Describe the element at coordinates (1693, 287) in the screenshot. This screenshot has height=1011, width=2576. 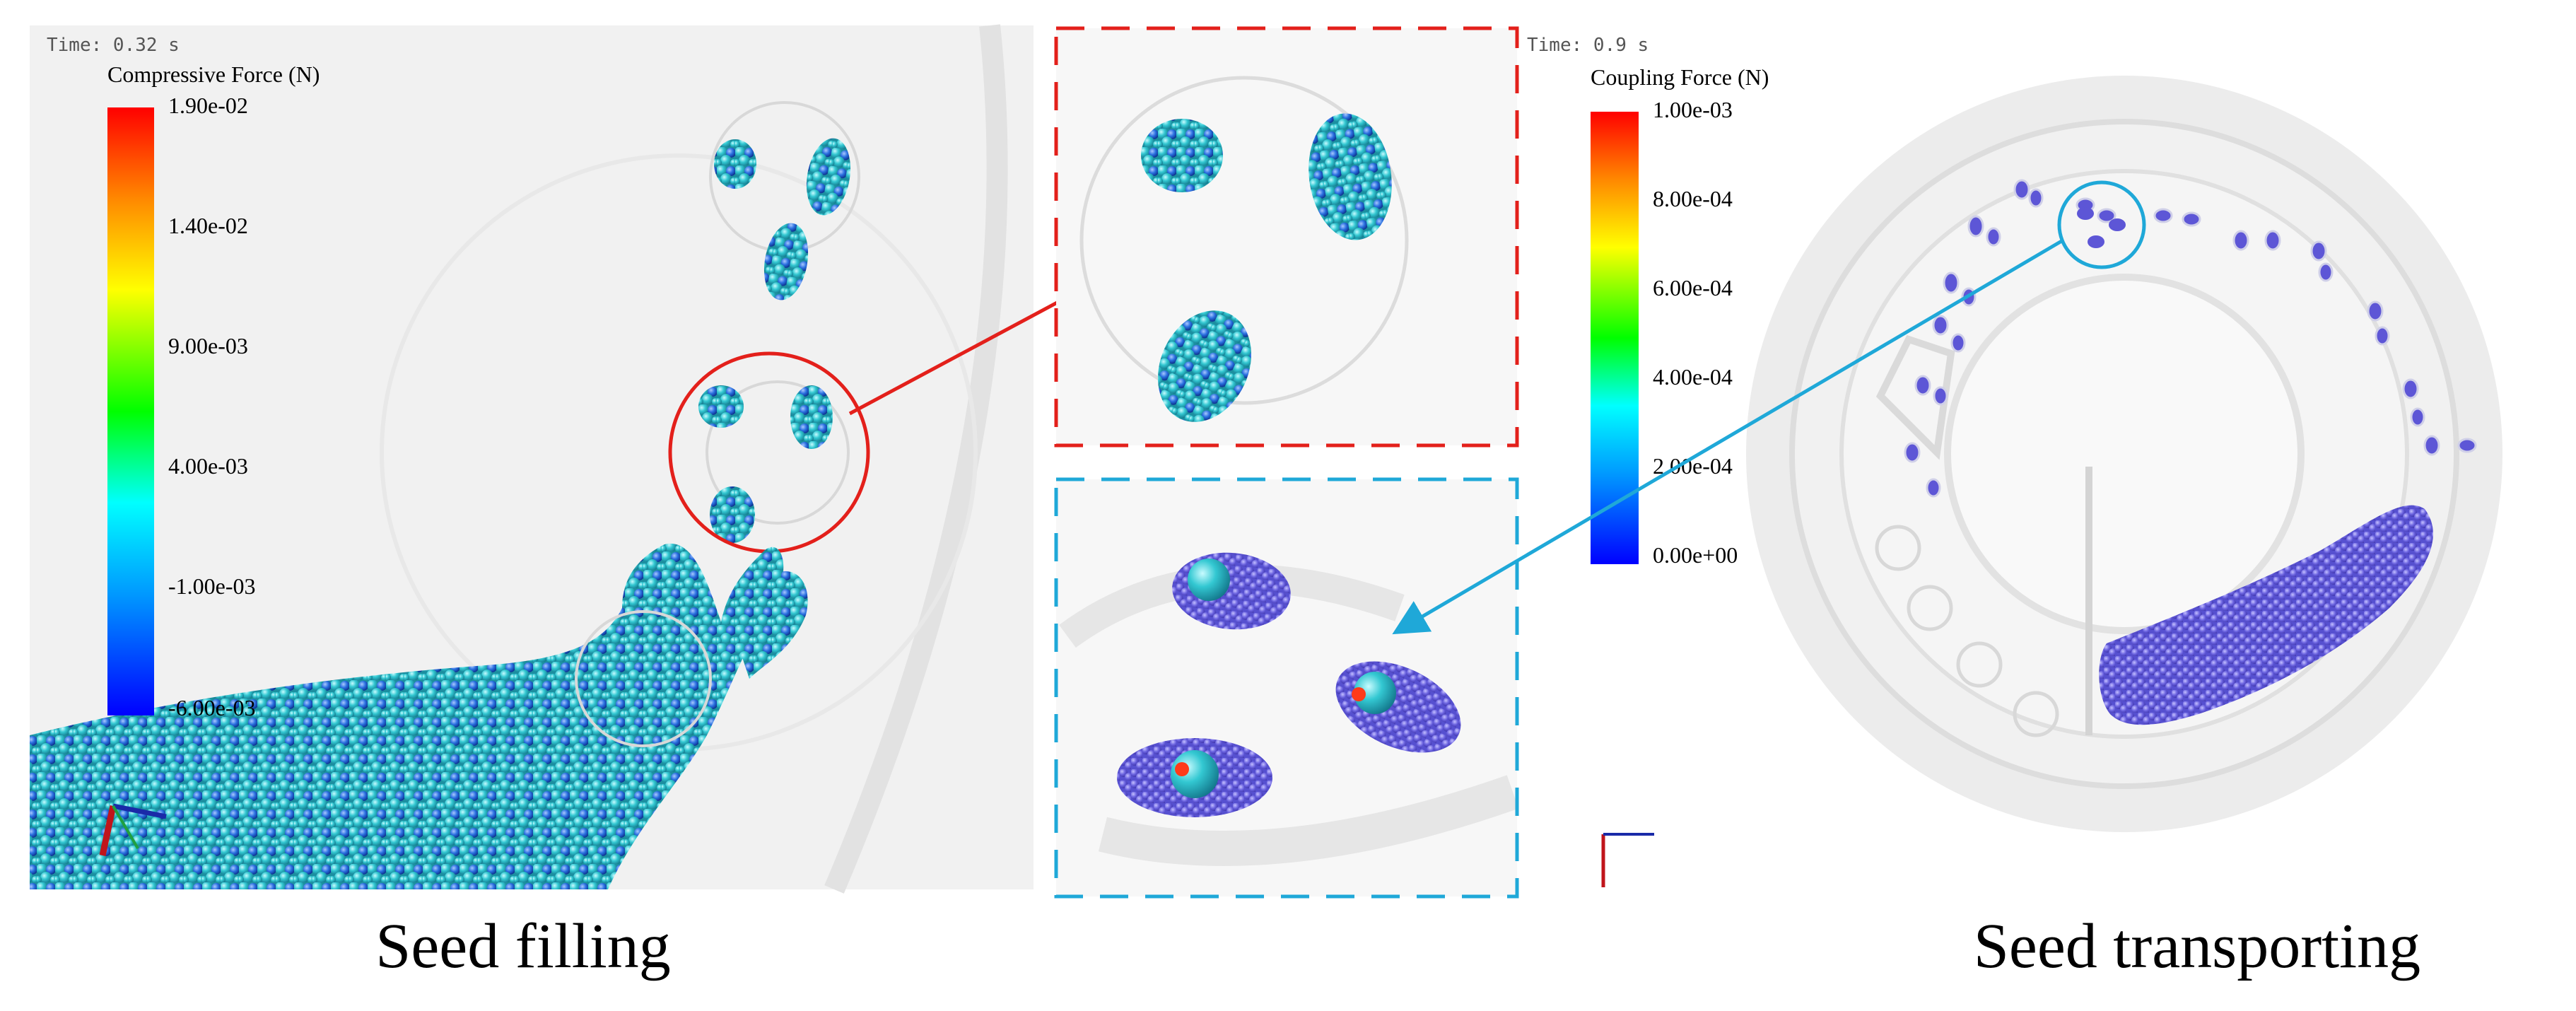
I see `right-legend-tick: 6.00e-04` at that location.